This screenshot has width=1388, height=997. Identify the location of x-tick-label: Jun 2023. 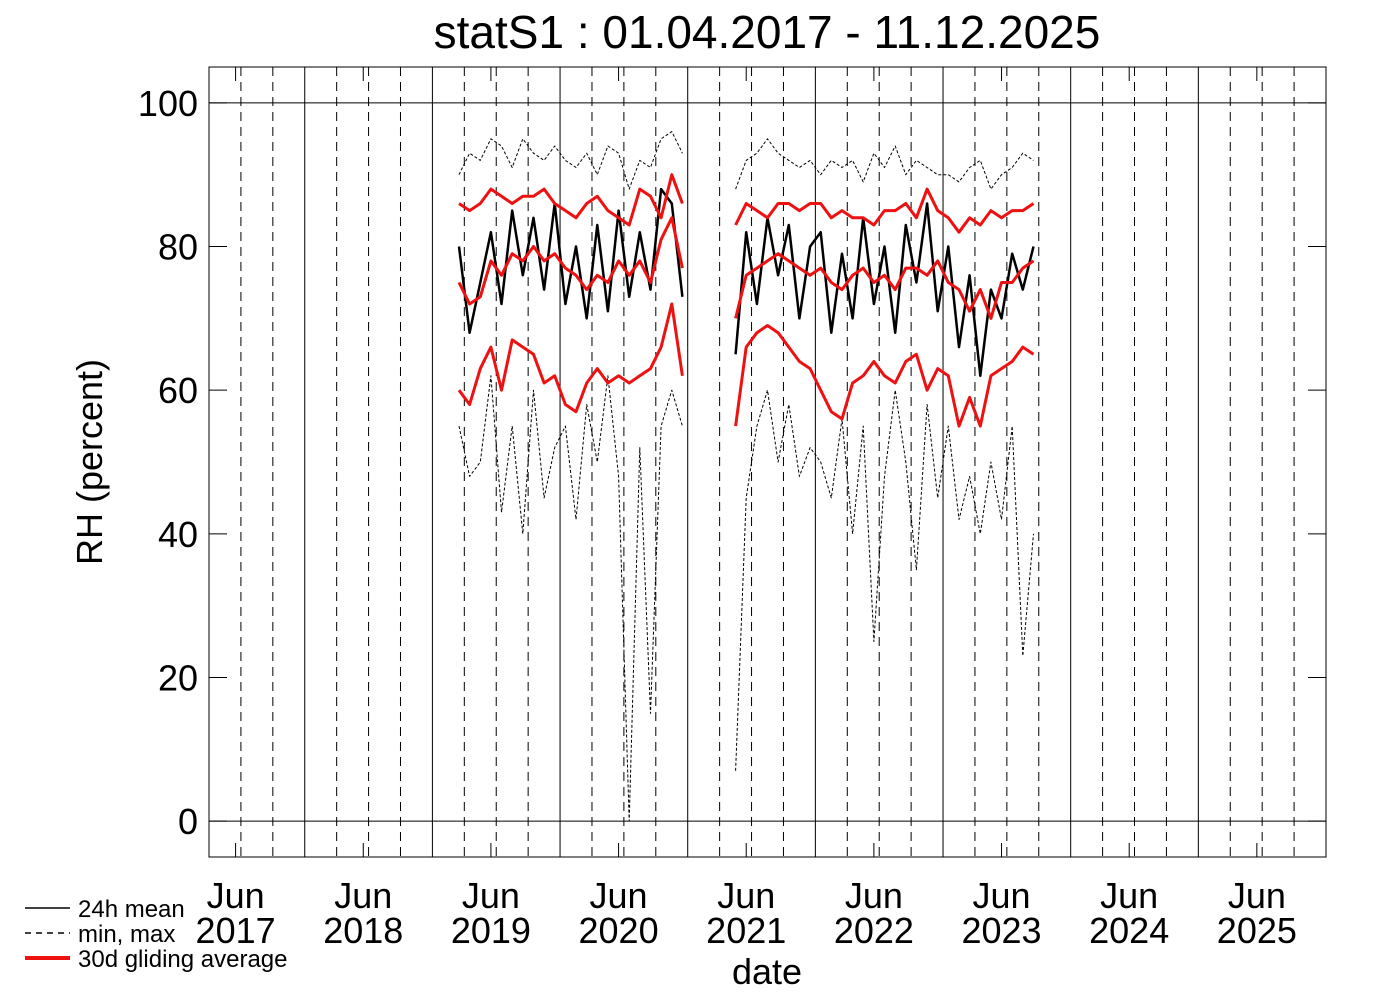
(1001, 913).